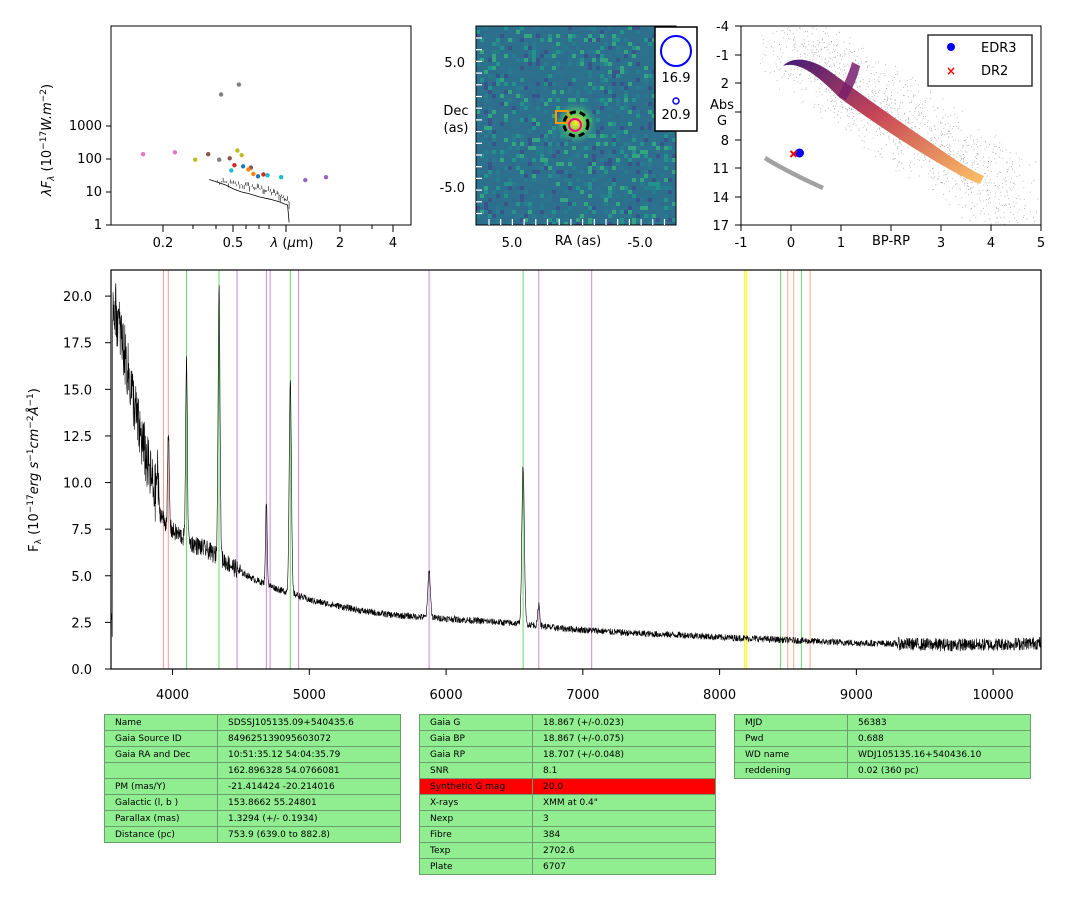  What do you see at coordinates (720, 226) in the screenshot?
I see `hrd-ytick-label: 17` at bounding box center [720, 226].